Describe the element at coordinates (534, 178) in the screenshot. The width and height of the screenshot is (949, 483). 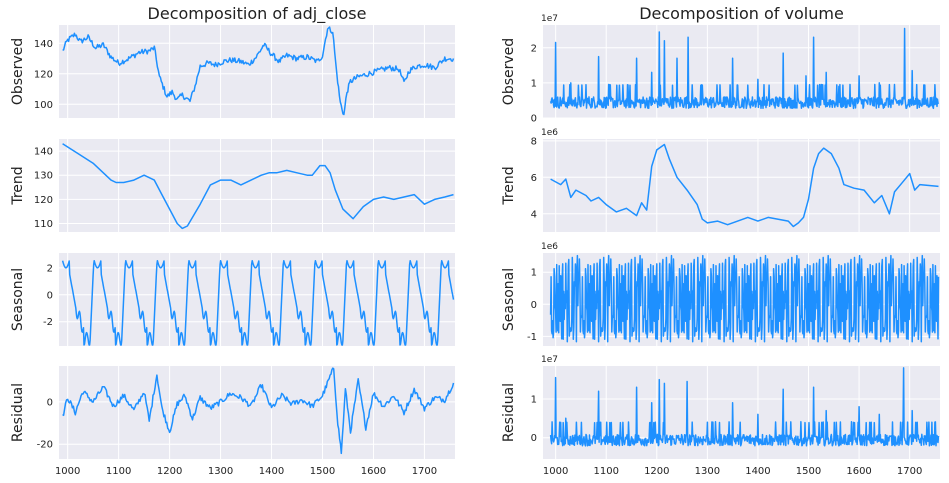
I see `y-tick-label: 6` at that location.